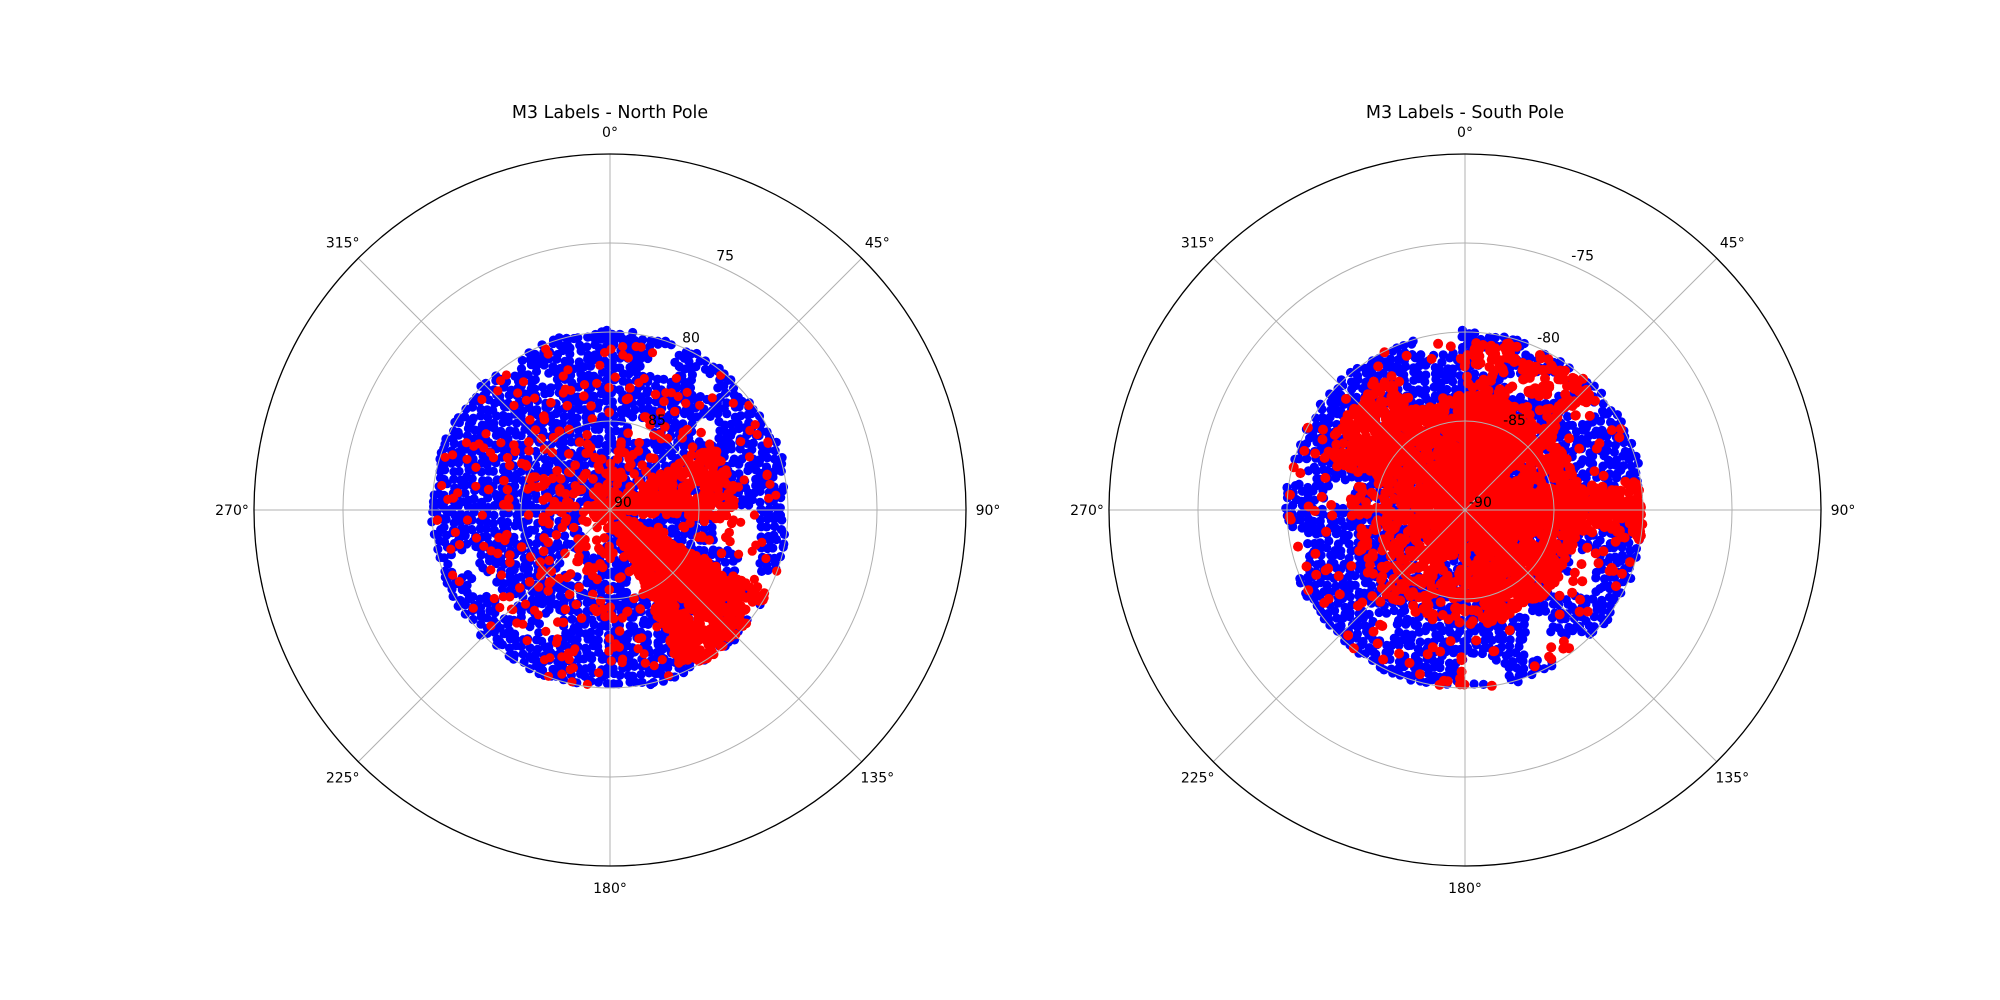  I want to click on theta-tick-label: 270°, so click(232, 511).